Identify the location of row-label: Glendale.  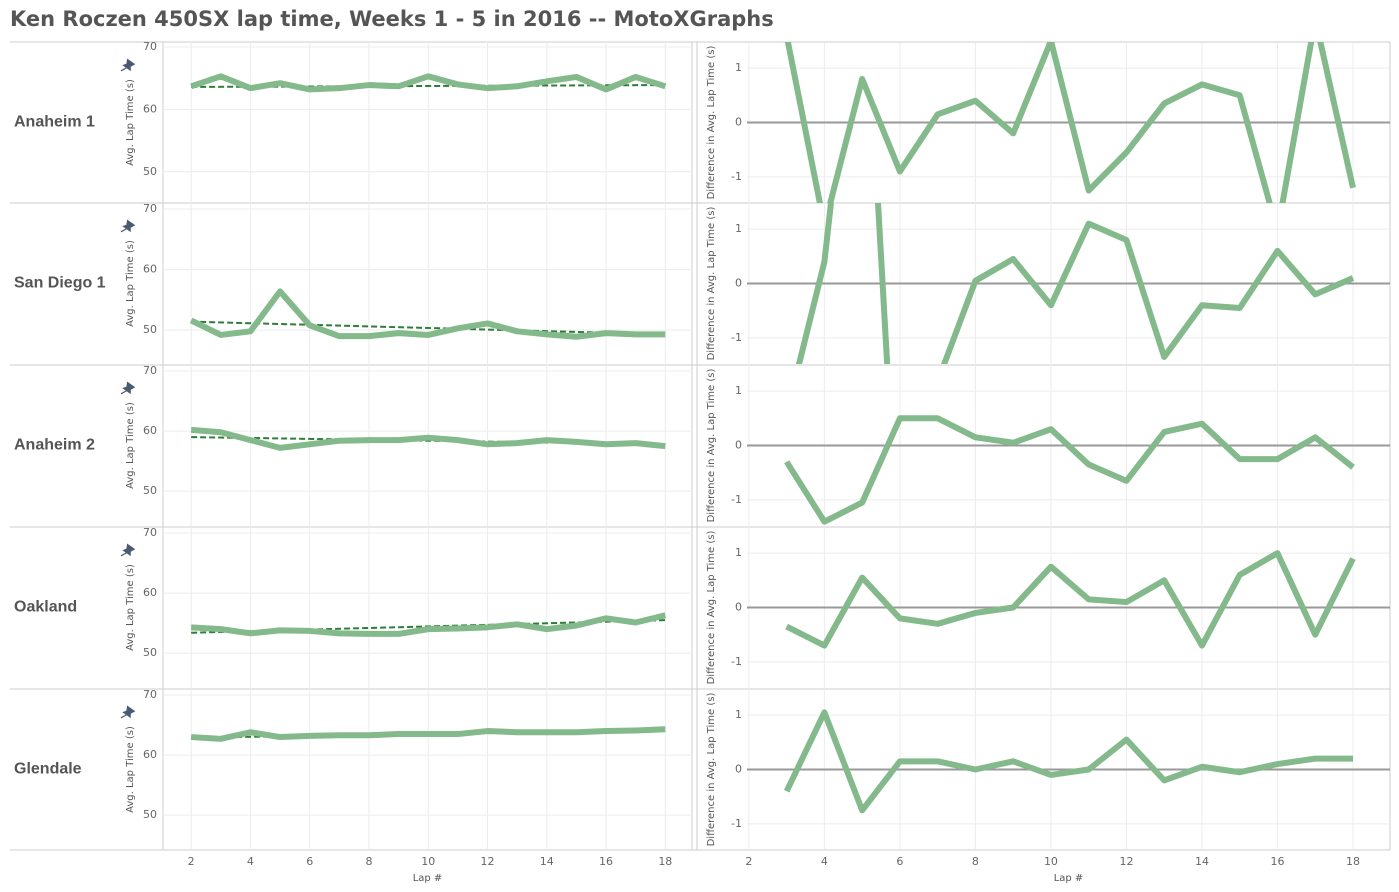
(48, 769).